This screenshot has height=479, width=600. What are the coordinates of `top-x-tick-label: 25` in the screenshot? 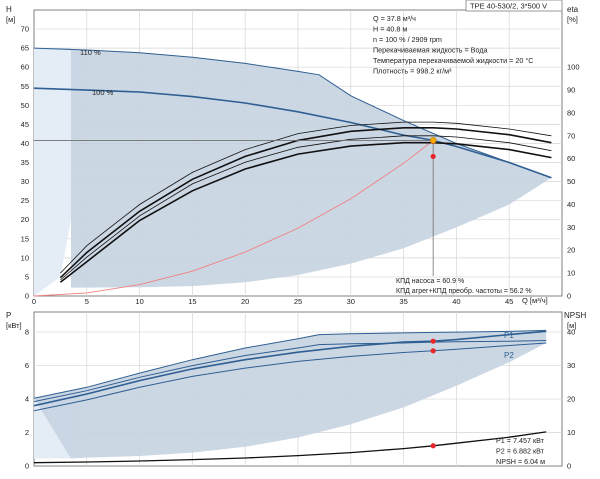 It's located at (298, 301).